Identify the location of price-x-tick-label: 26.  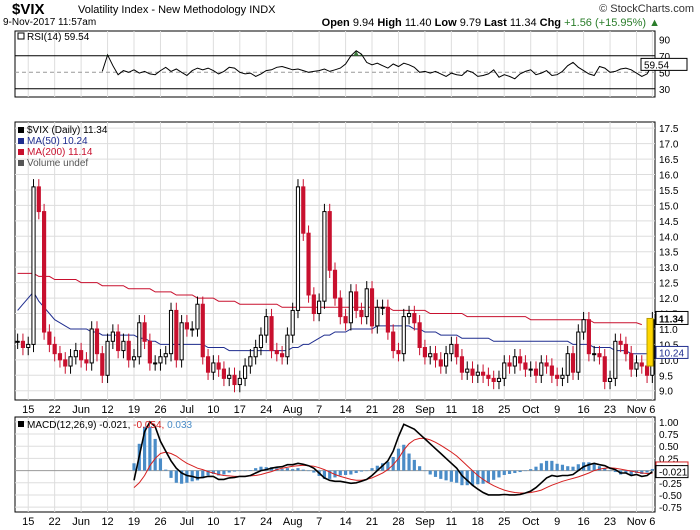
(160, 410).